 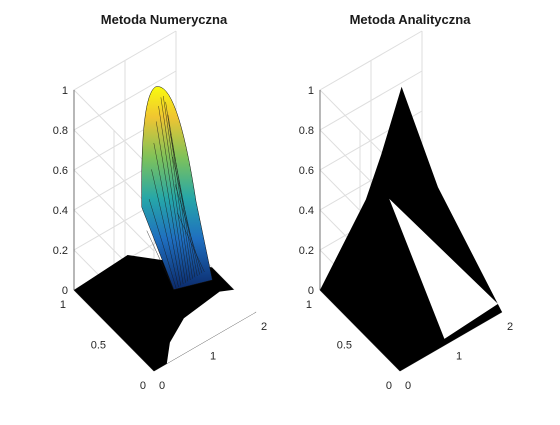 What do you see at coordinates (411, 19) in the screenshot?
I see `chart-title: Metoda Analityczna` at bounding box center [411, 19].